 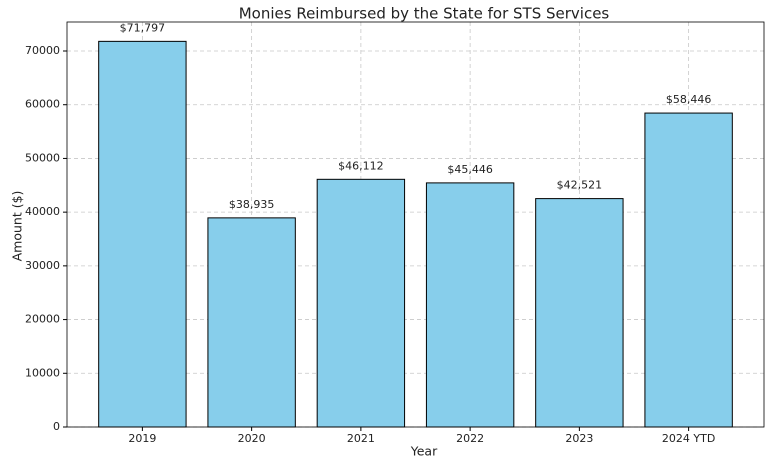 I want to click on x-axis-label: Year, so click(x=424, y=451).